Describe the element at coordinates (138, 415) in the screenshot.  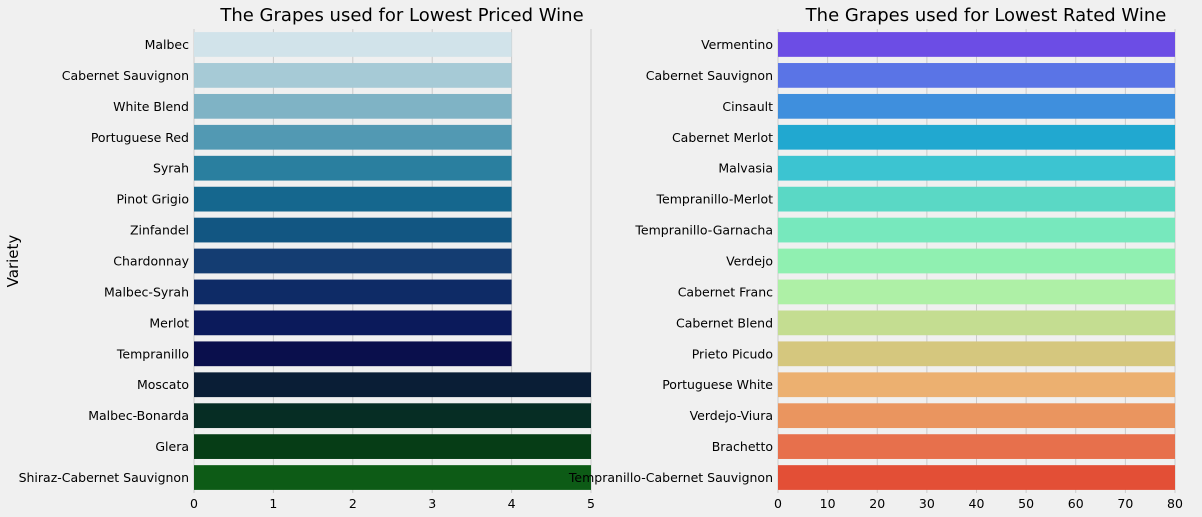
I see `category-label: Malbec-Bonarda` at that location.